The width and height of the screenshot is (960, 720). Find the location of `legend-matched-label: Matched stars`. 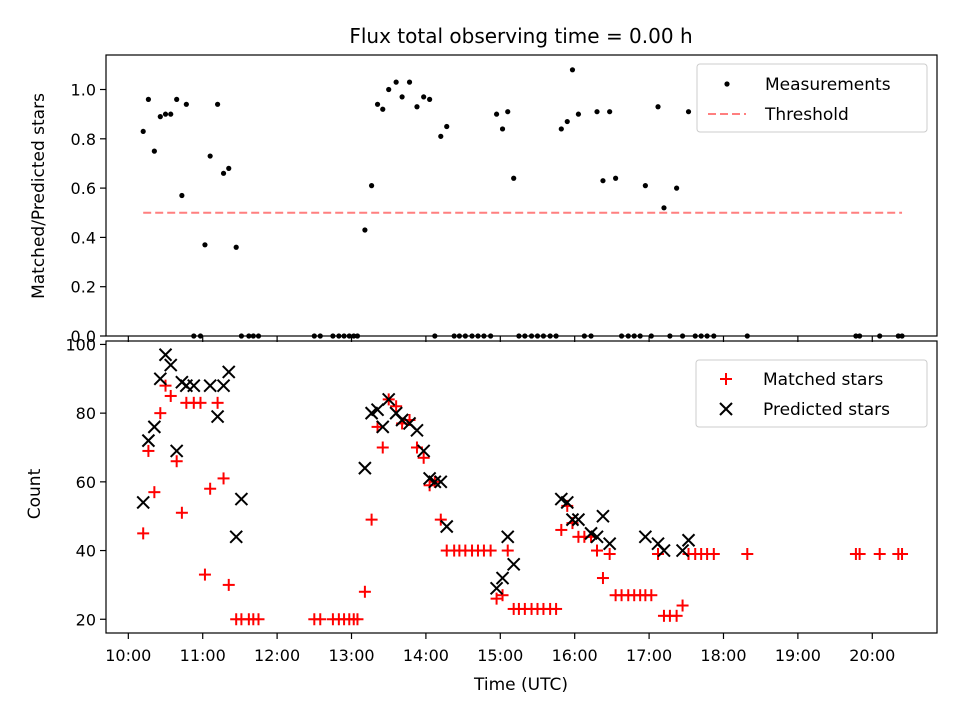

legend-matched-label: Matched stars is located at coordinates (823, 380).